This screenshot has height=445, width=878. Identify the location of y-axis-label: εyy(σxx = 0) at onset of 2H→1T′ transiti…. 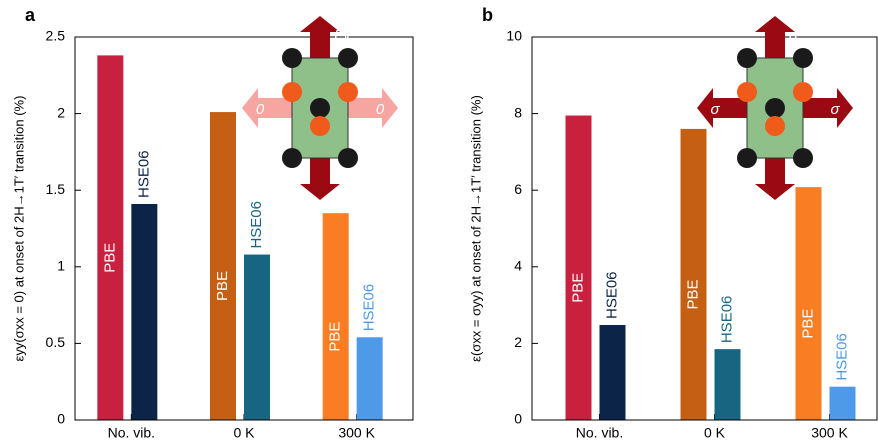
(18, 229).